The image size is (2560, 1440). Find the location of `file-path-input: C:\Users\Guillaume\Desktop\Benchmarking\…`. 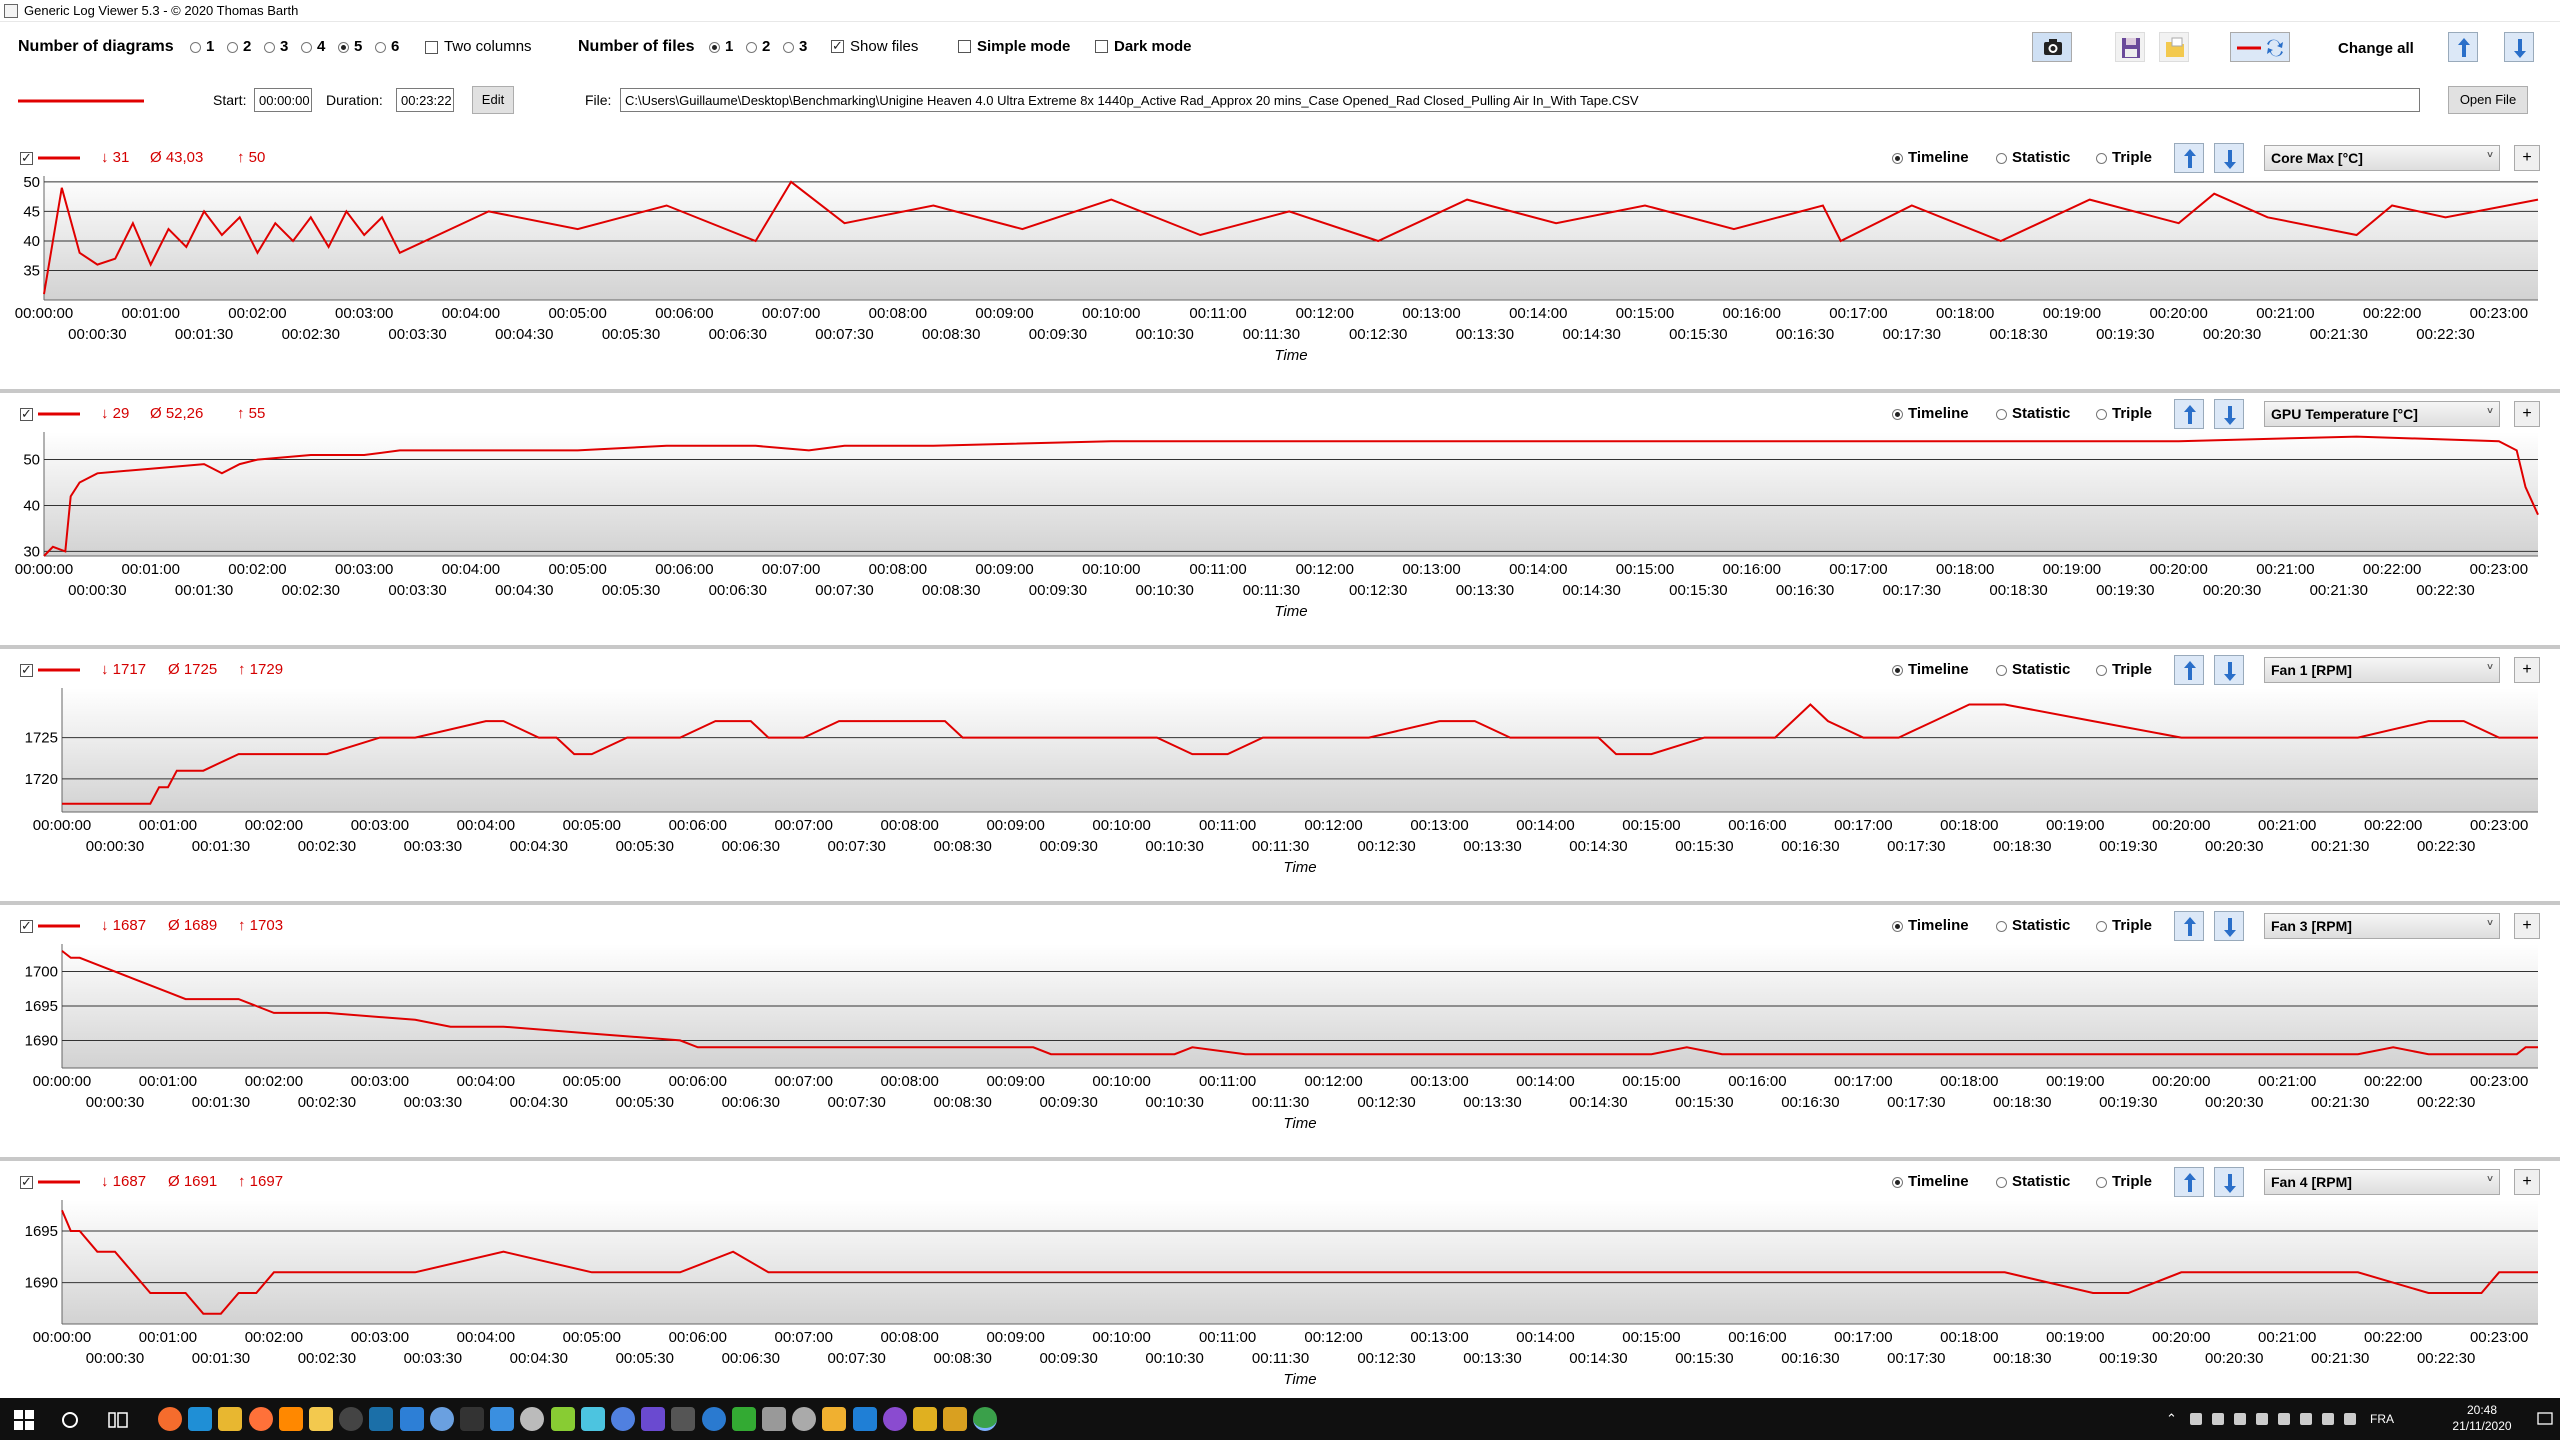

file-path-input: C:\Users\Guillaume\Desktop\Benchmarking\… is located at coordinates (1520, 100).